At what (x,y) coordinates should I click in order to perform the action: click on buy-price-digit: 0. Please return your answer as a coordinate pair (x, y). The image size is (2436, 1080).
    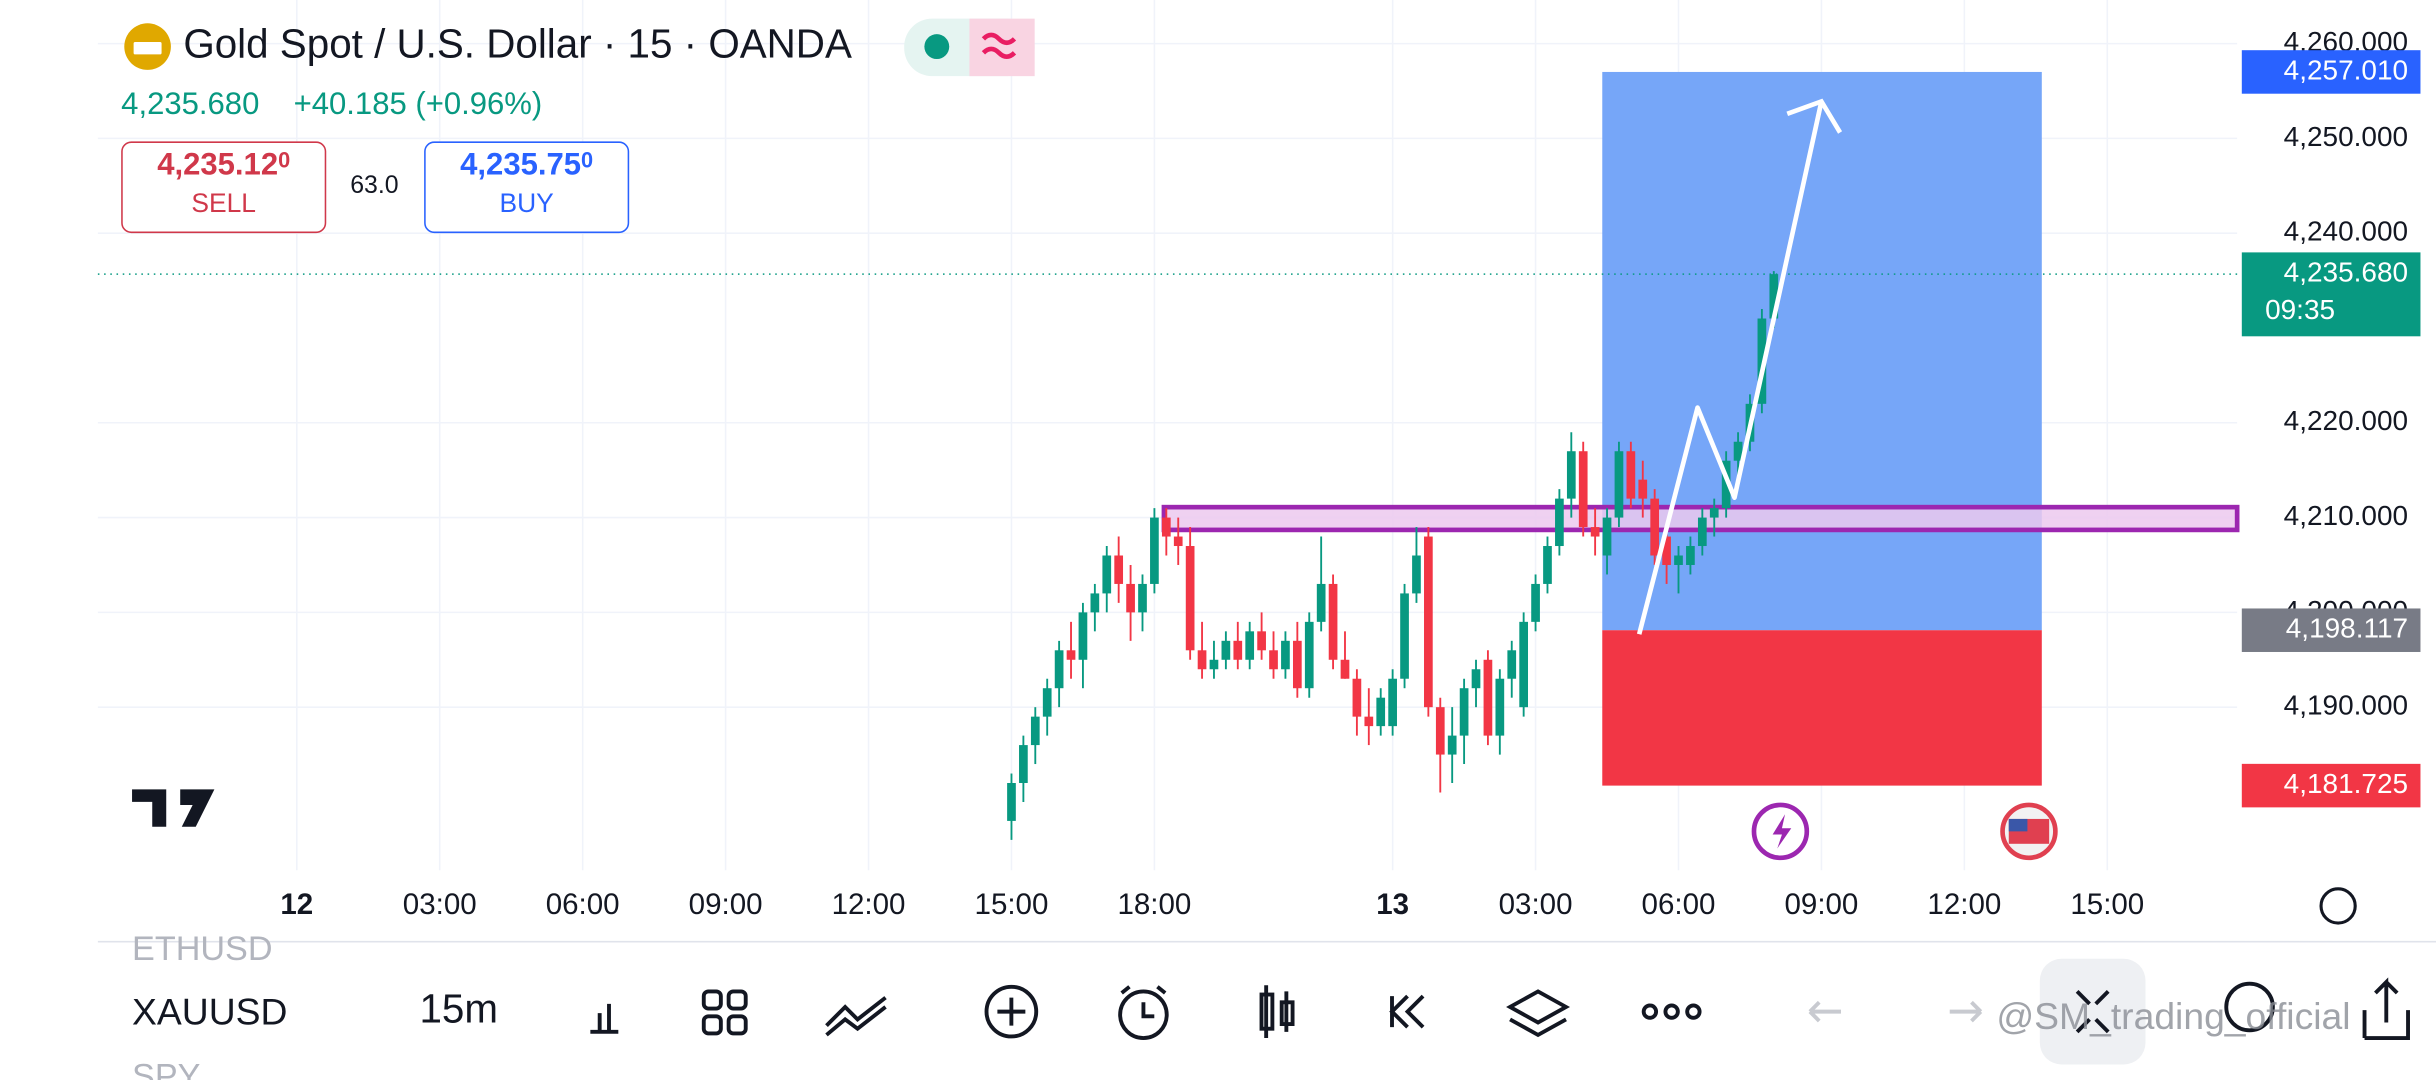
    Looking at the image, I should click on (587, 159).